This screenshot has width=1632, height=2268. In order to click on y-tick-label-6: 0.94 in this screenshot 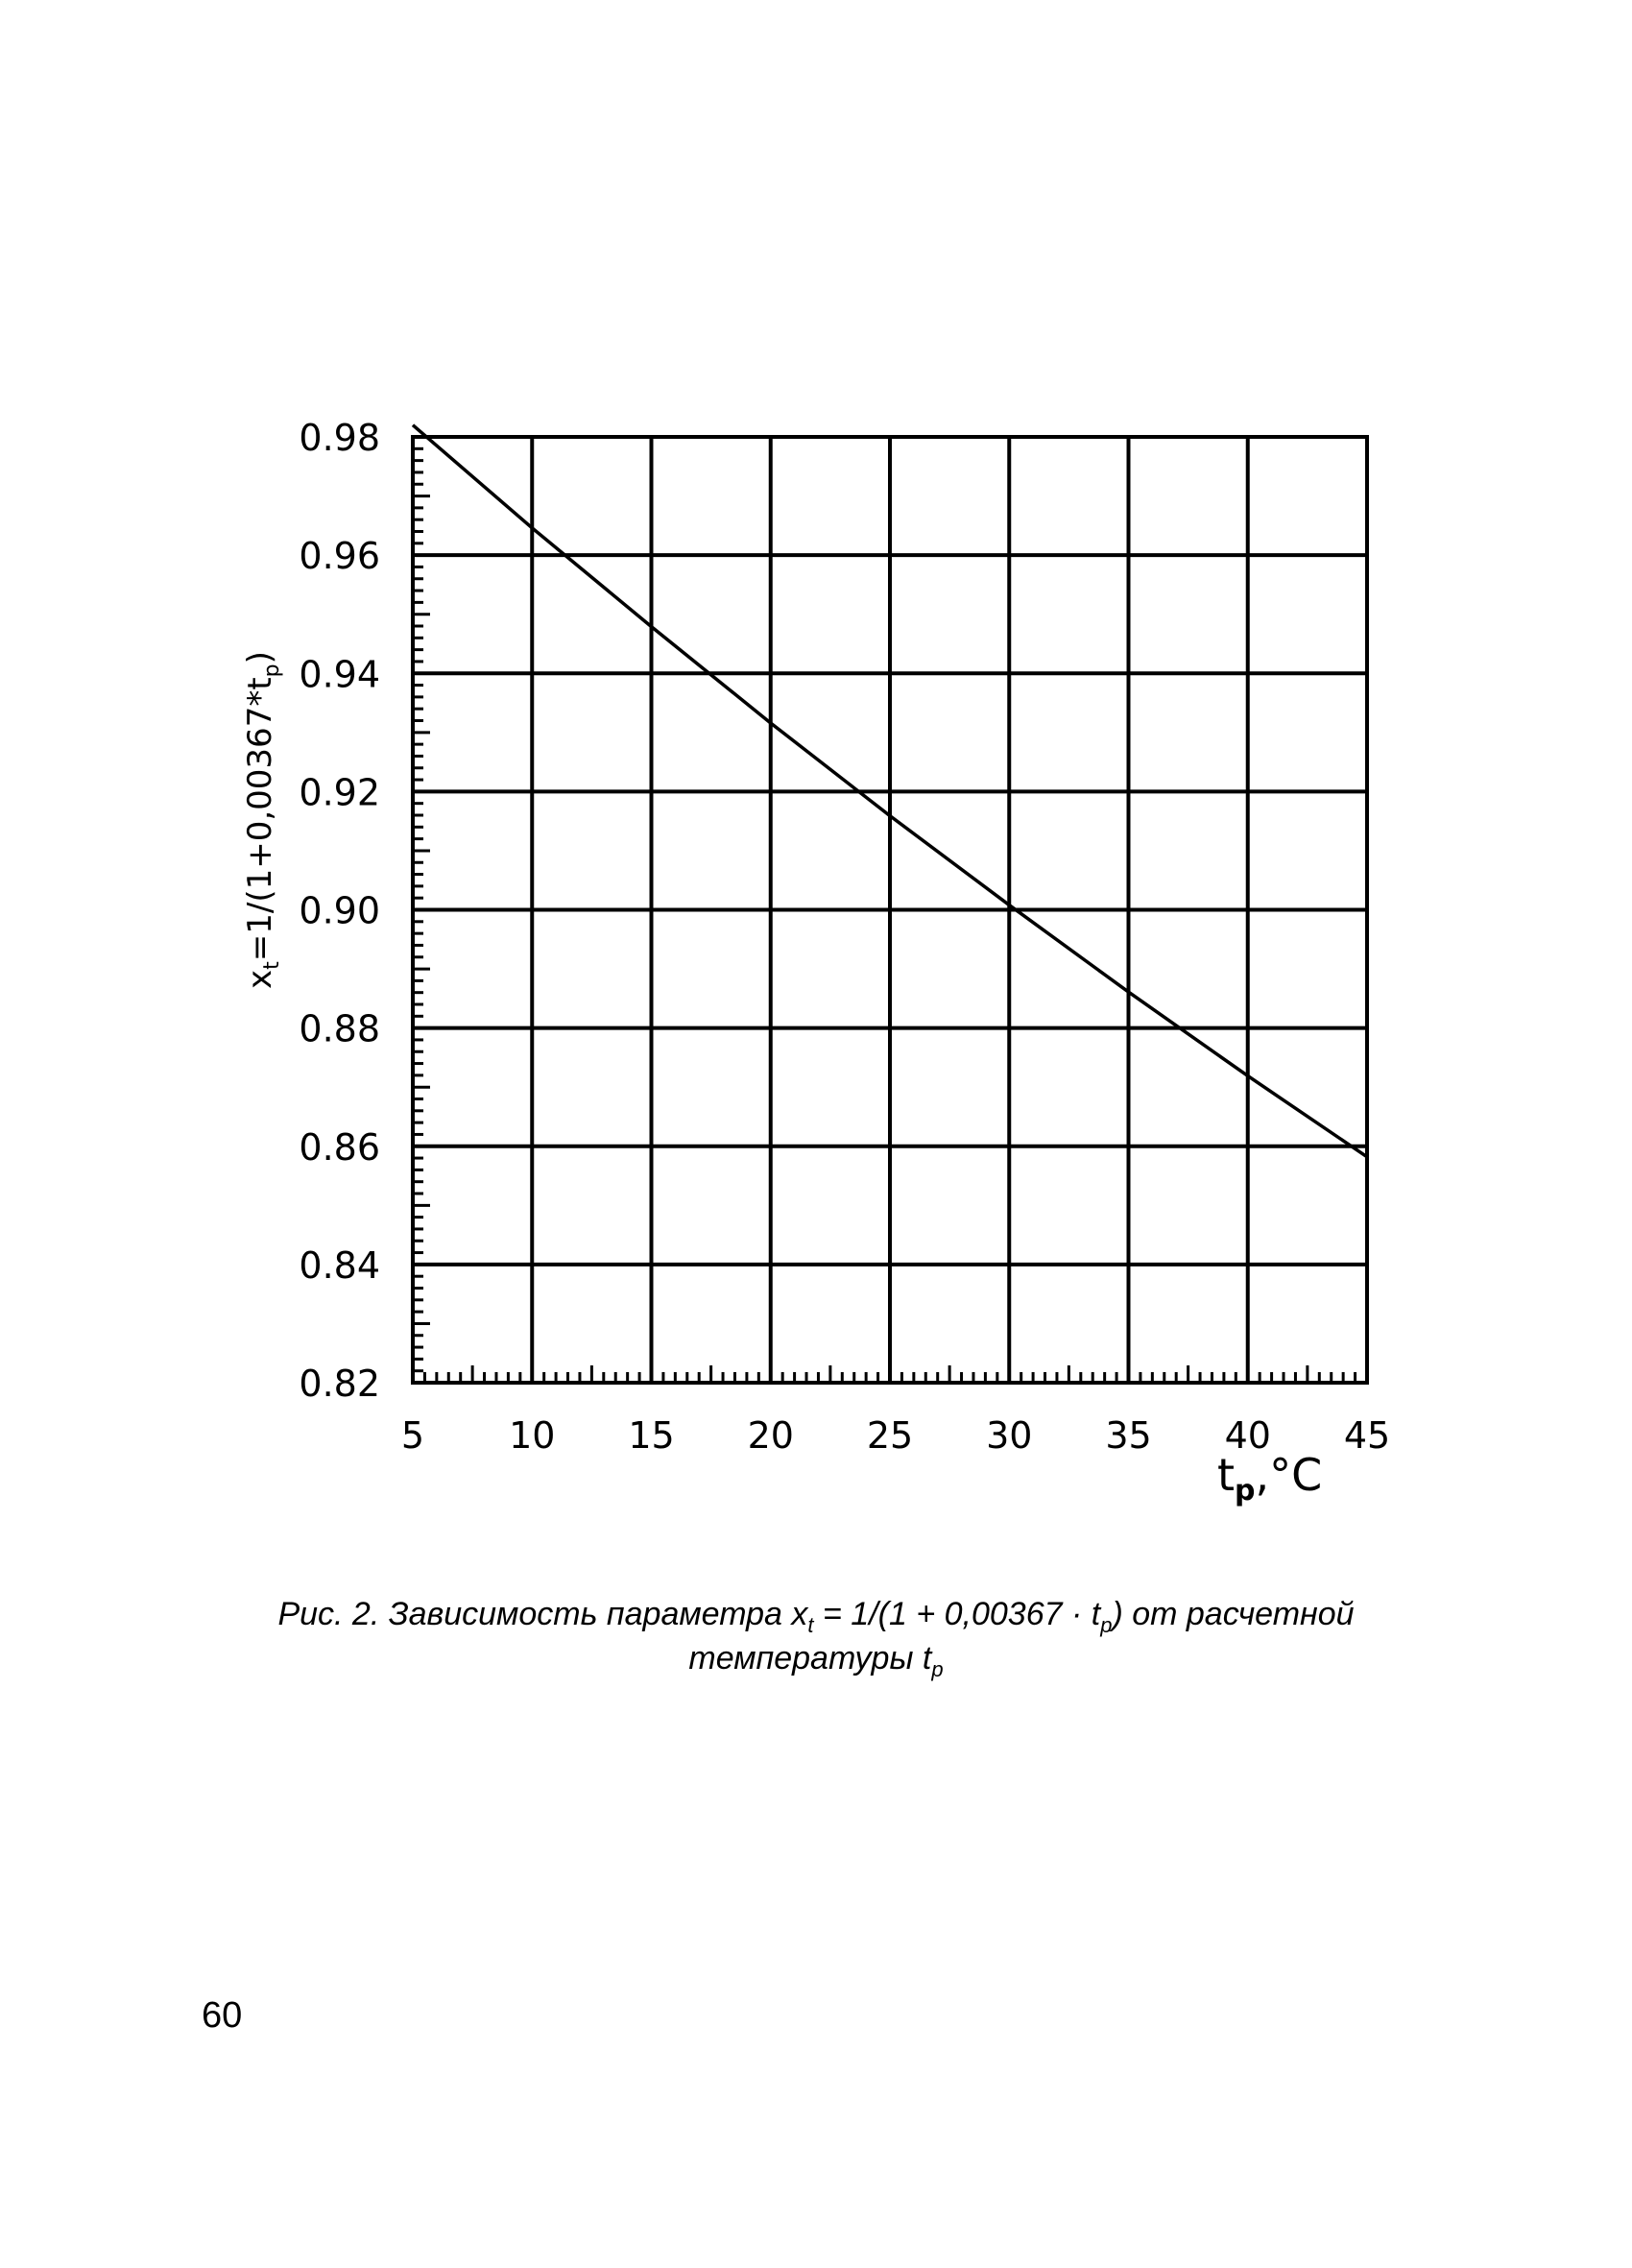, I will do `click(339, 674)`.